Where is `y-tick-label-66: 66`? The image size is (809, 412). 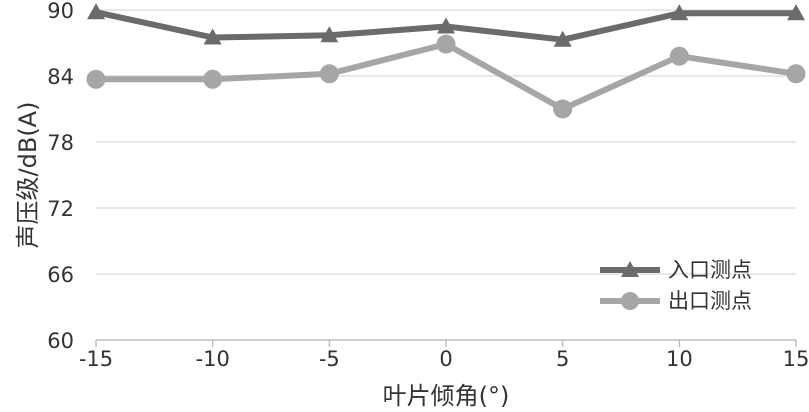
y-tick-label-66: 66 is located at coordinates (60, 275).